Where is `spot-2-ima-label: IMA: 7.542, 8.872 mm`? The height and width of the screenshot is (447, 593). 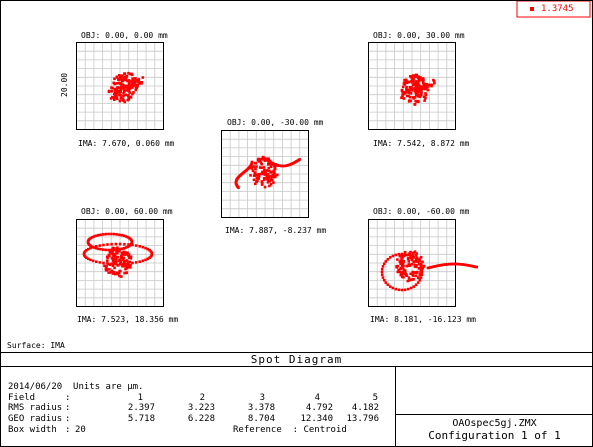
spot-2-ima-label: IMA: 7.542, 8.872 mm is located at coordinates (421, 143).